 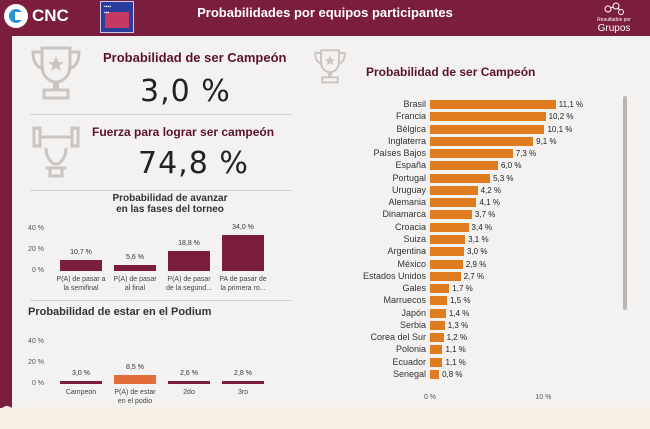 I want to click on ranking-value-label: 5,3 %, so click(x=503, y=178).